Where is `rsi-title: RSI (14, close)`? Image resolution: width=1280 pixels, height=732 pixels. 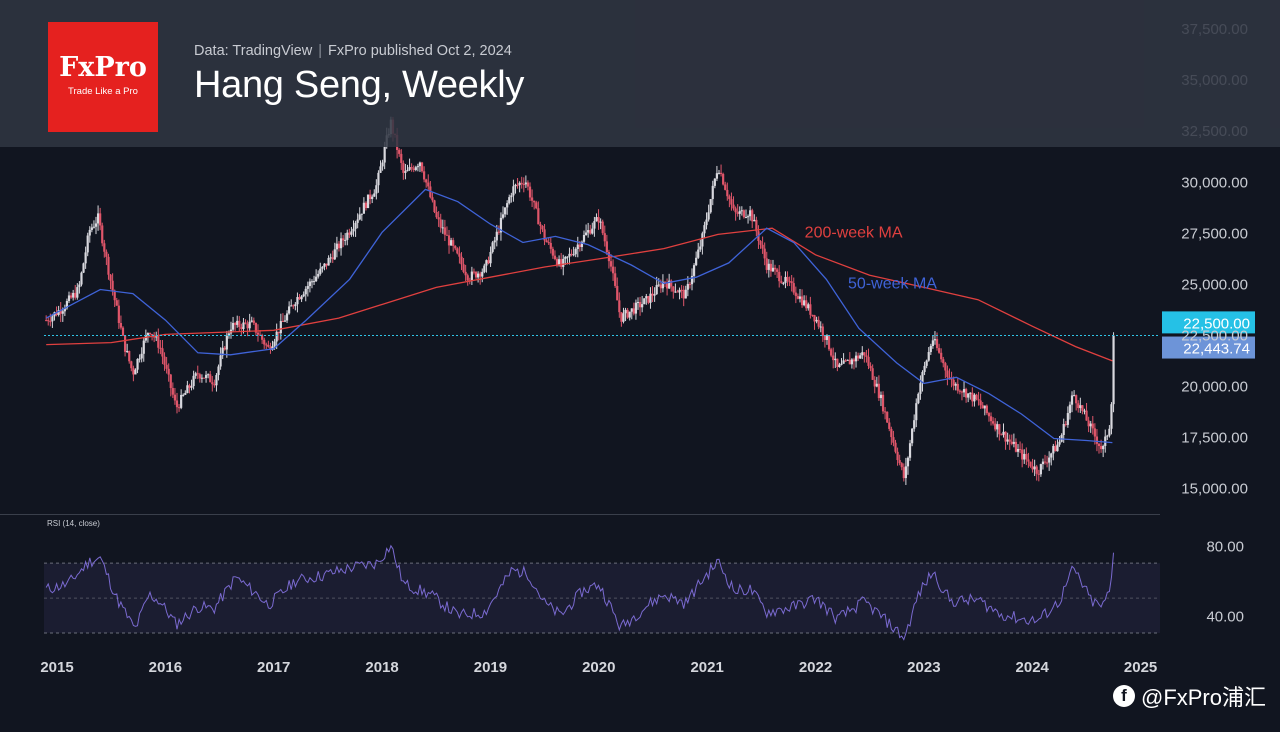
rsi-title: RSI (14, close) is located at coordinates (73, 523).